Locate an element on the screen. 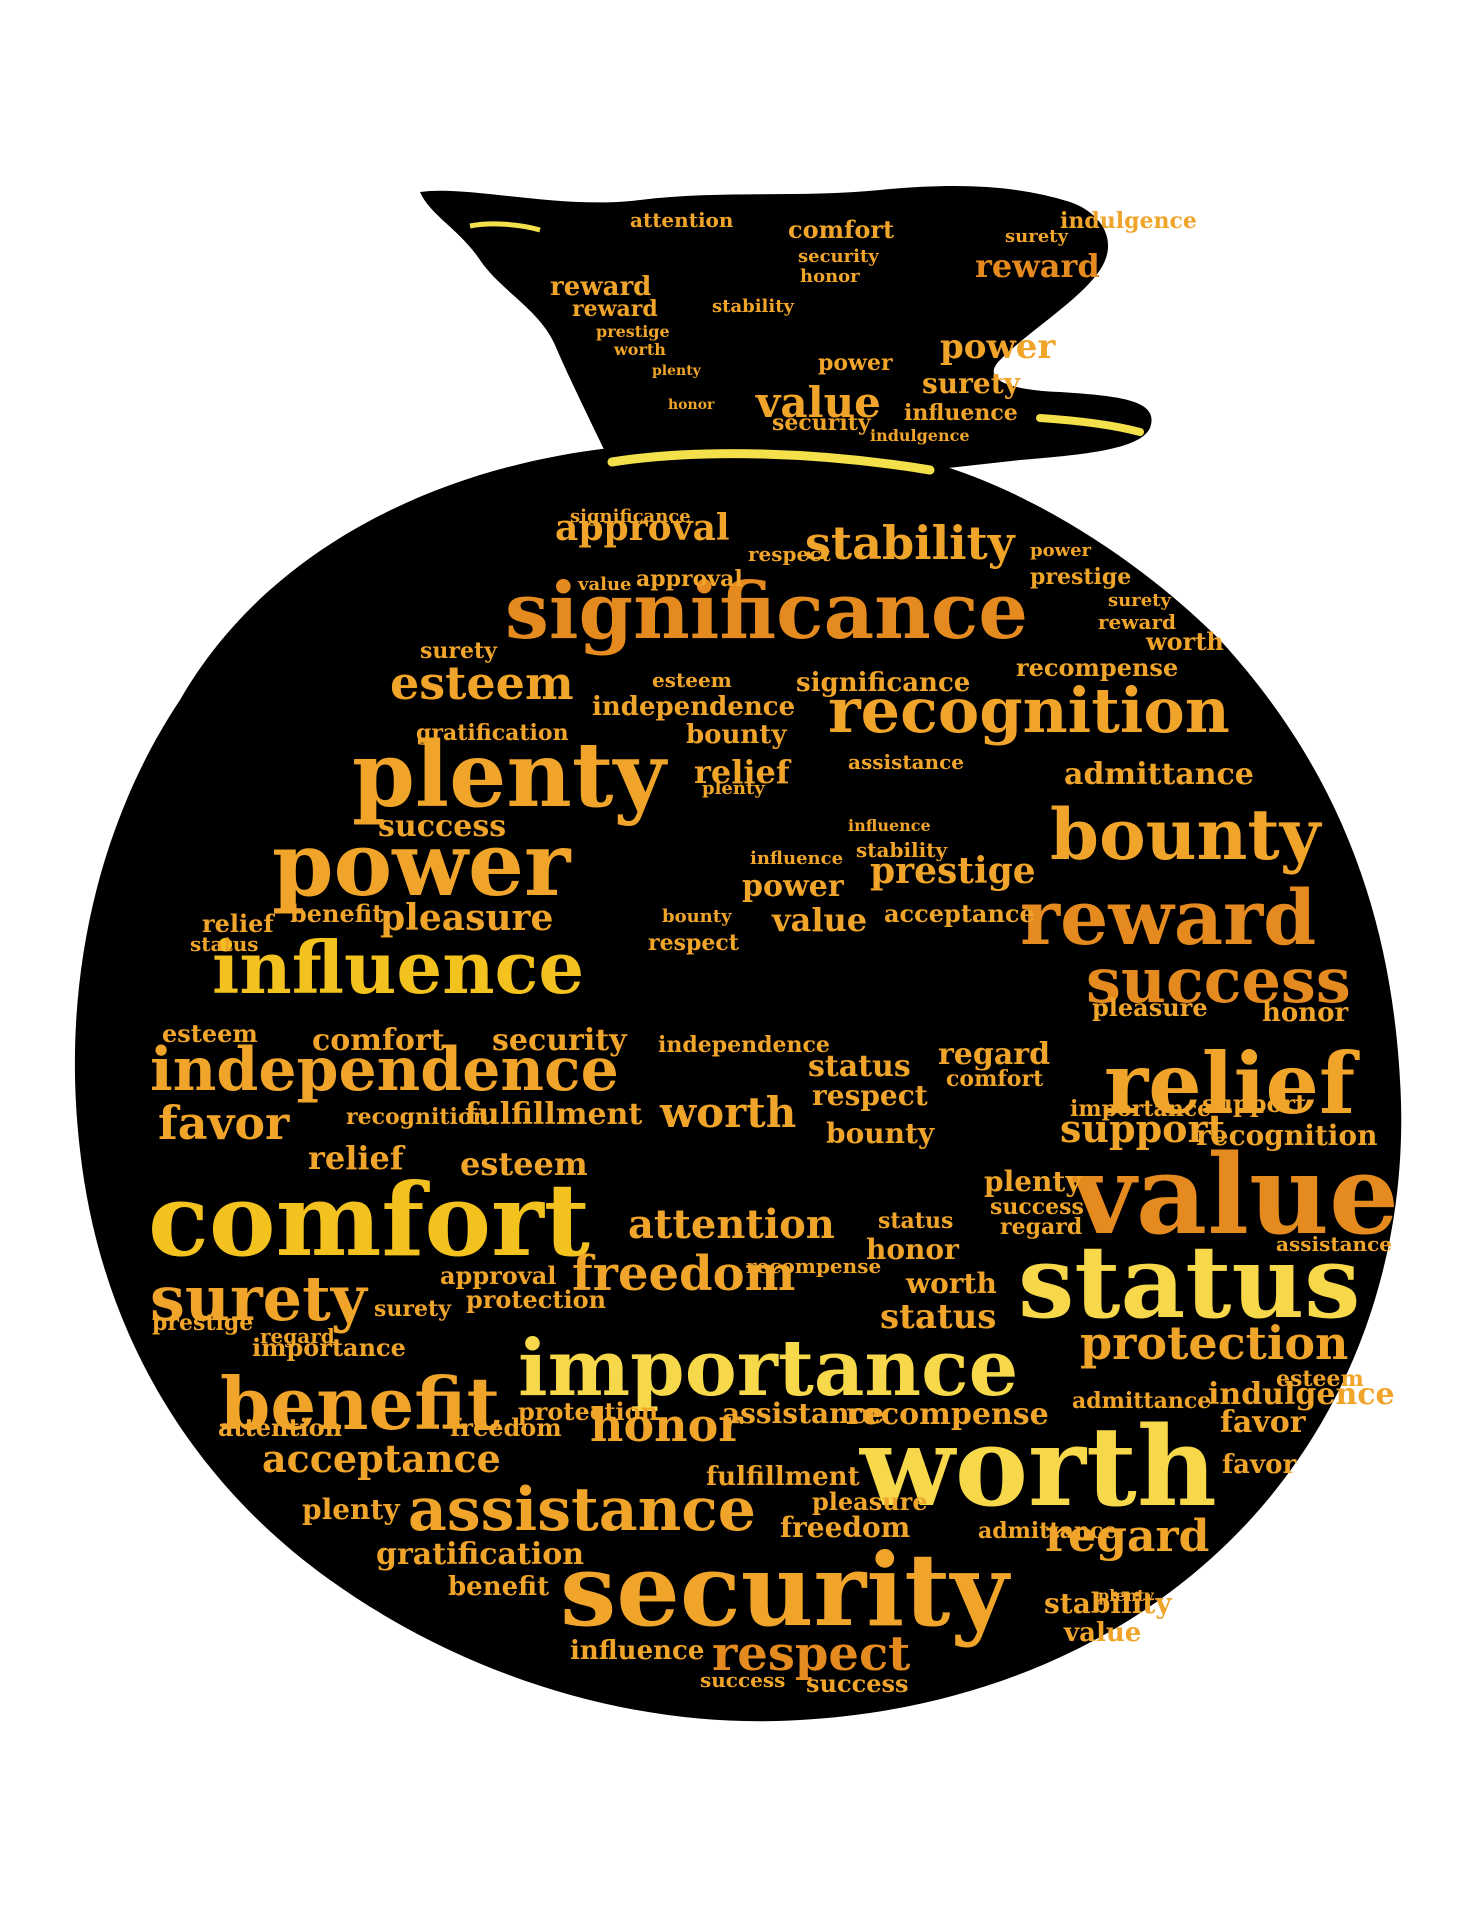  word-assistance-small-1: assistance is located at coordinates (906, 762).